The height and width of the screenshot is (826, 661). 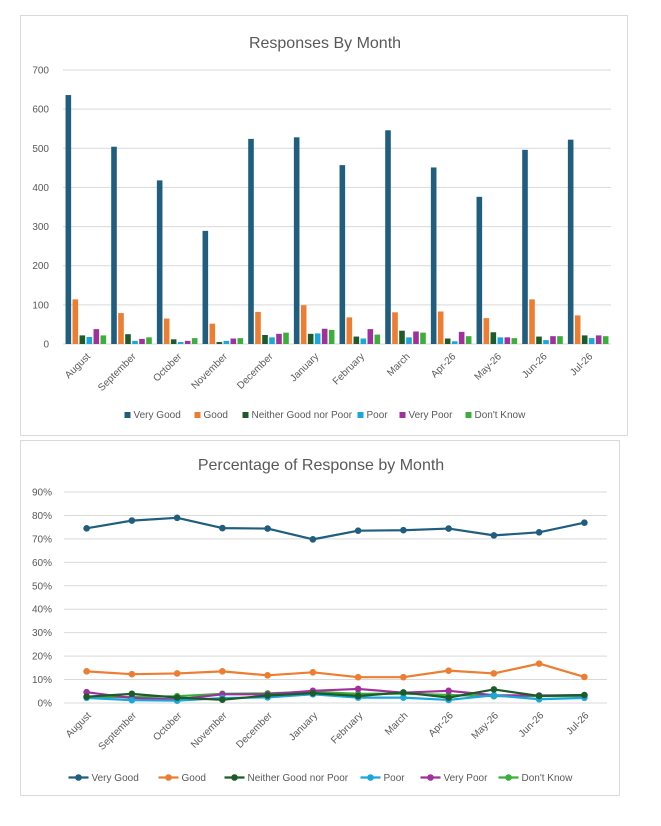 I want to click on y-tick-label: 300, so click(x=40, y=227).